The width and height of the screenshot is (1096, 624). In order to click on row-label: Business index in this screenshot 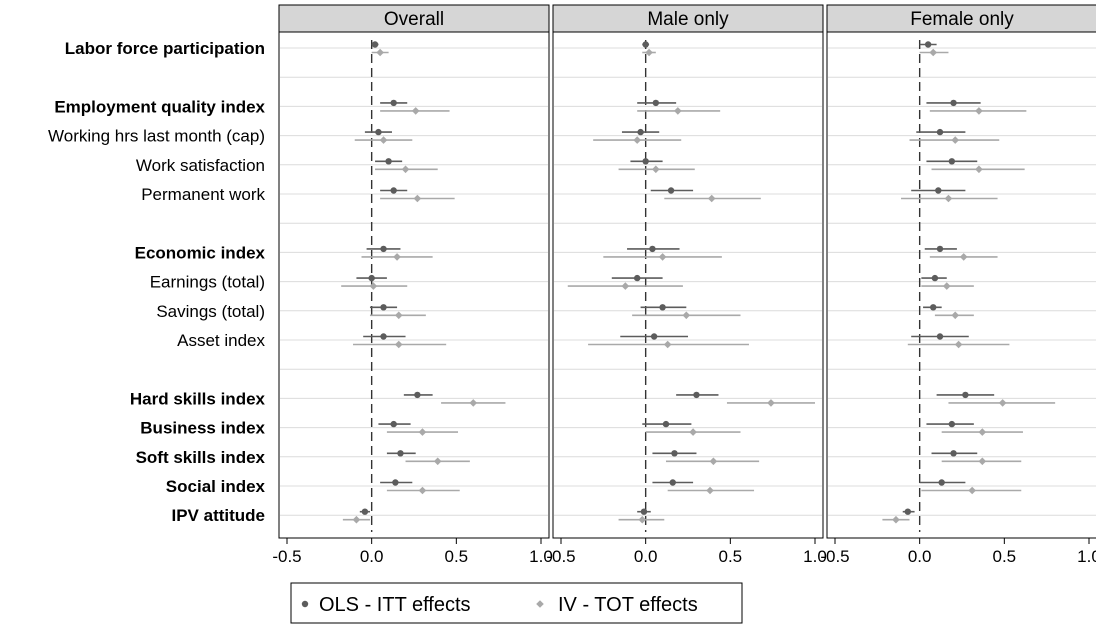, I will do `click(202, 428)`.